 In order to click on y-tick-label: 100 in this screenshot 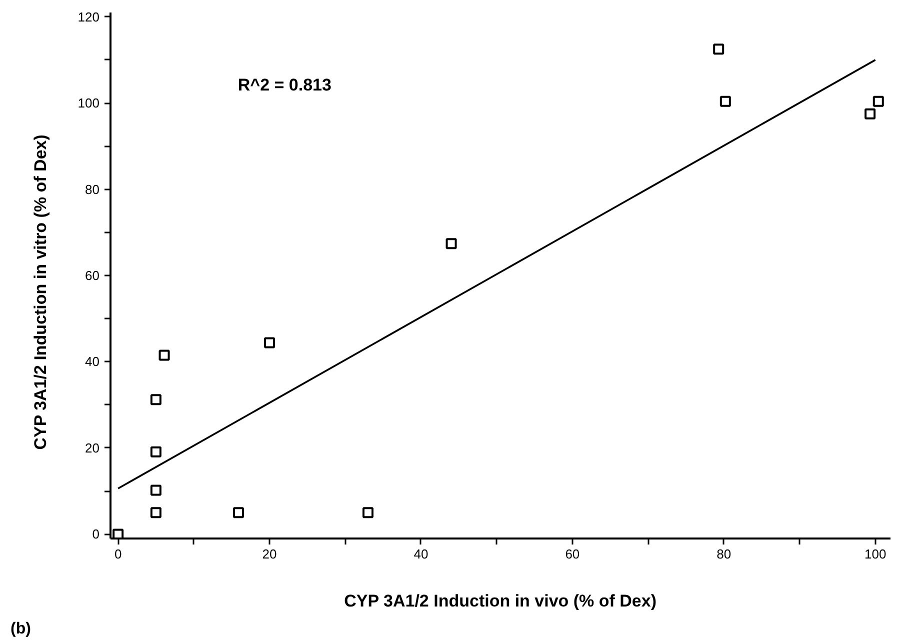, I will do `click(89, 103)`.